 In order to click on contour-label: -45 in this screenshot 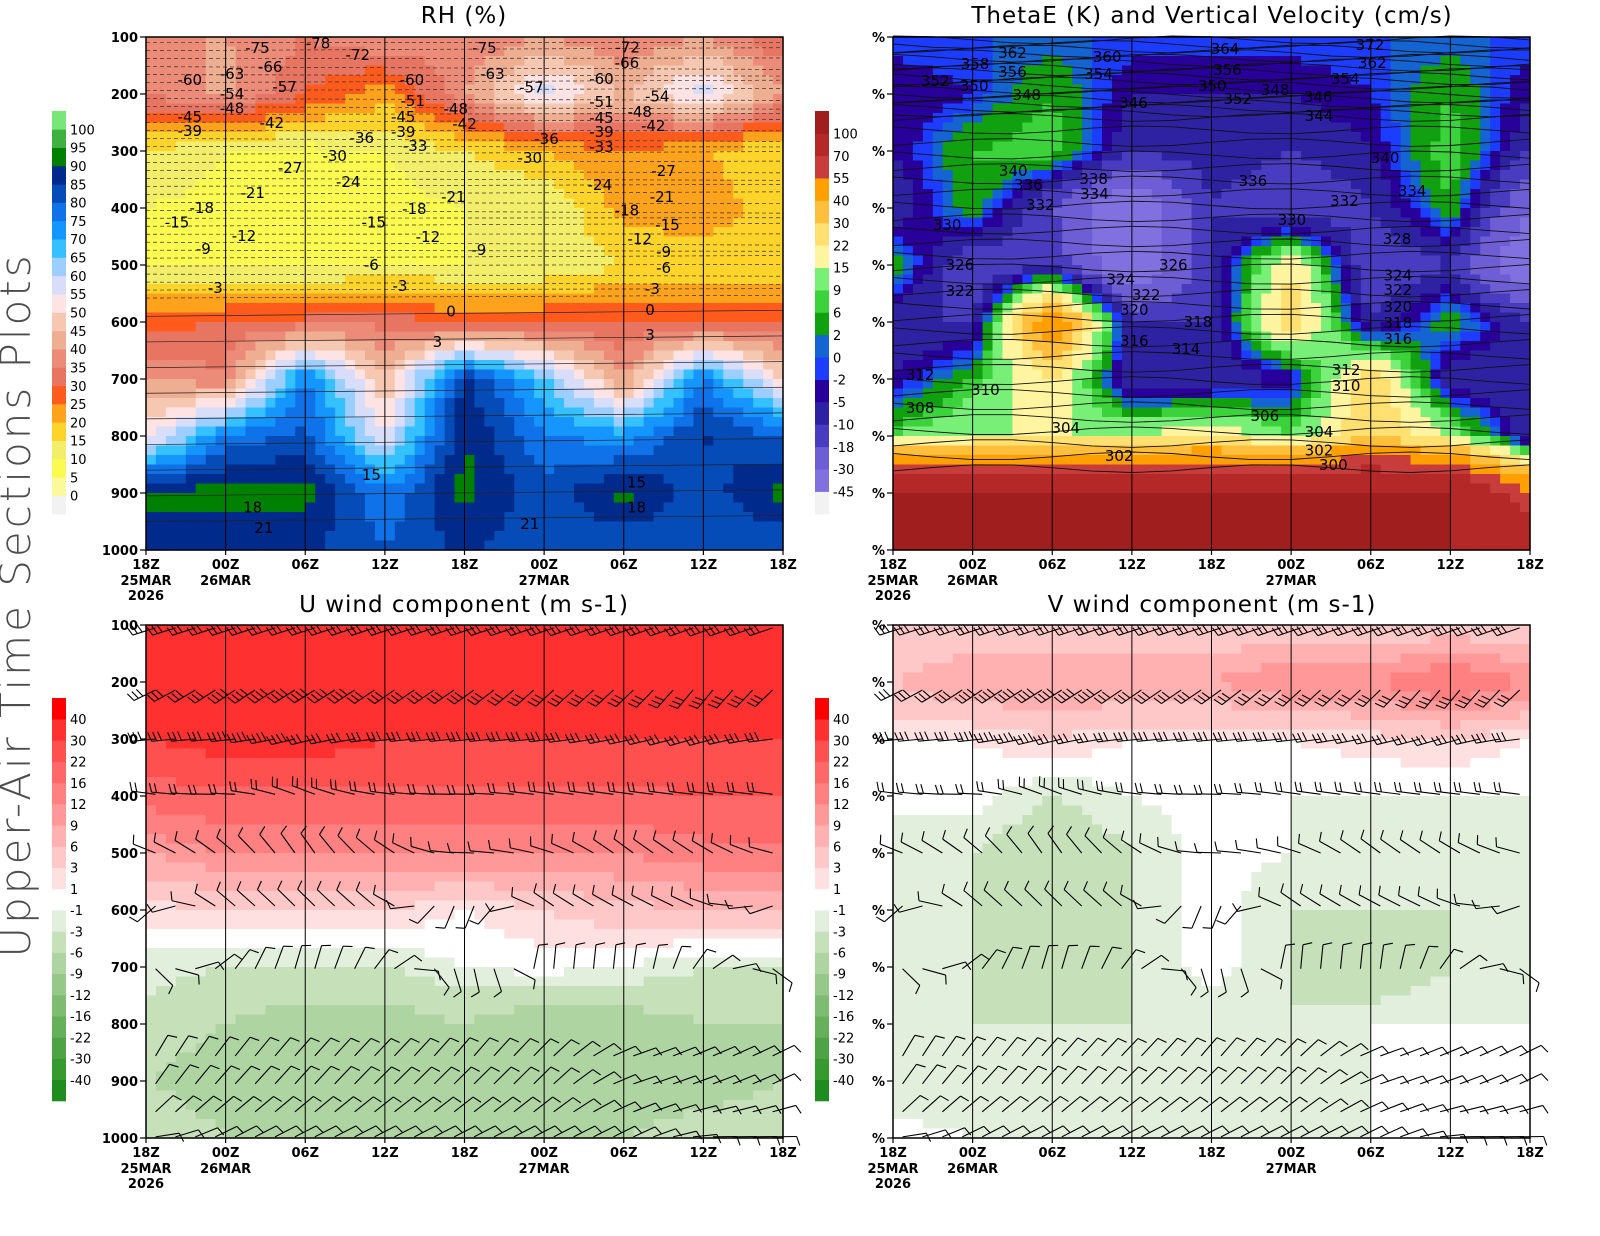, I will do `click(403, 117)`.